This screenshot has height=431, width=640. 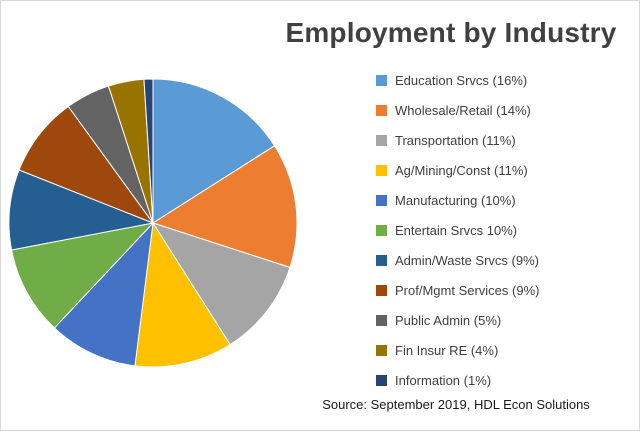 I want to click on legend-item: Admin/Waste Srvcs (9%), so click(x=457, y=260).